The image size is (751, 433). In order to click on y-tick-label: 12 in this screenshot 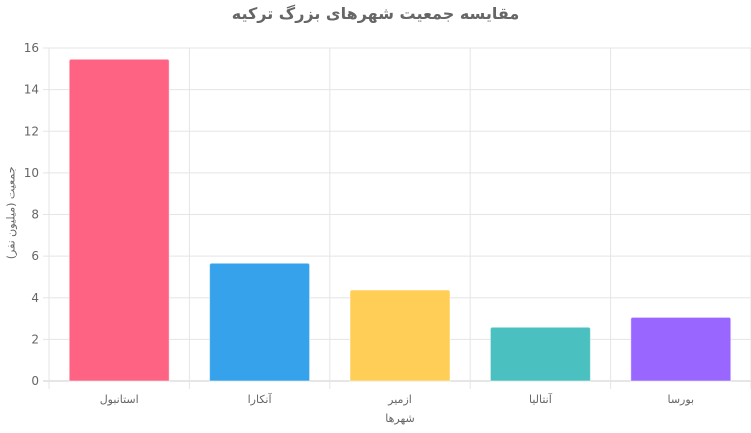, I will do `click(31, 131)`.